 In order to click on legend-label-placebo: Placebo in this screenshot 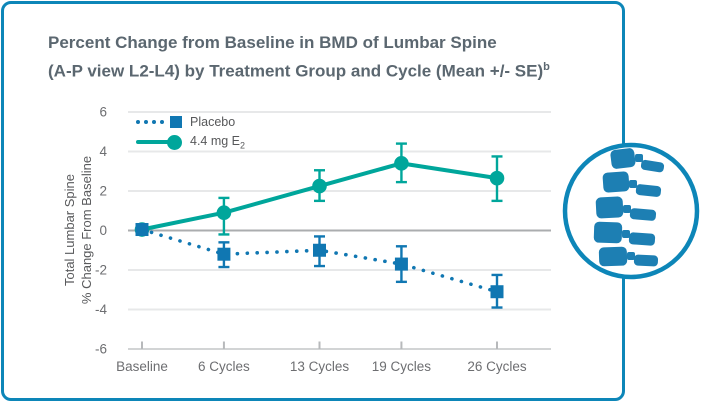, I will do `click(213, 122)`.